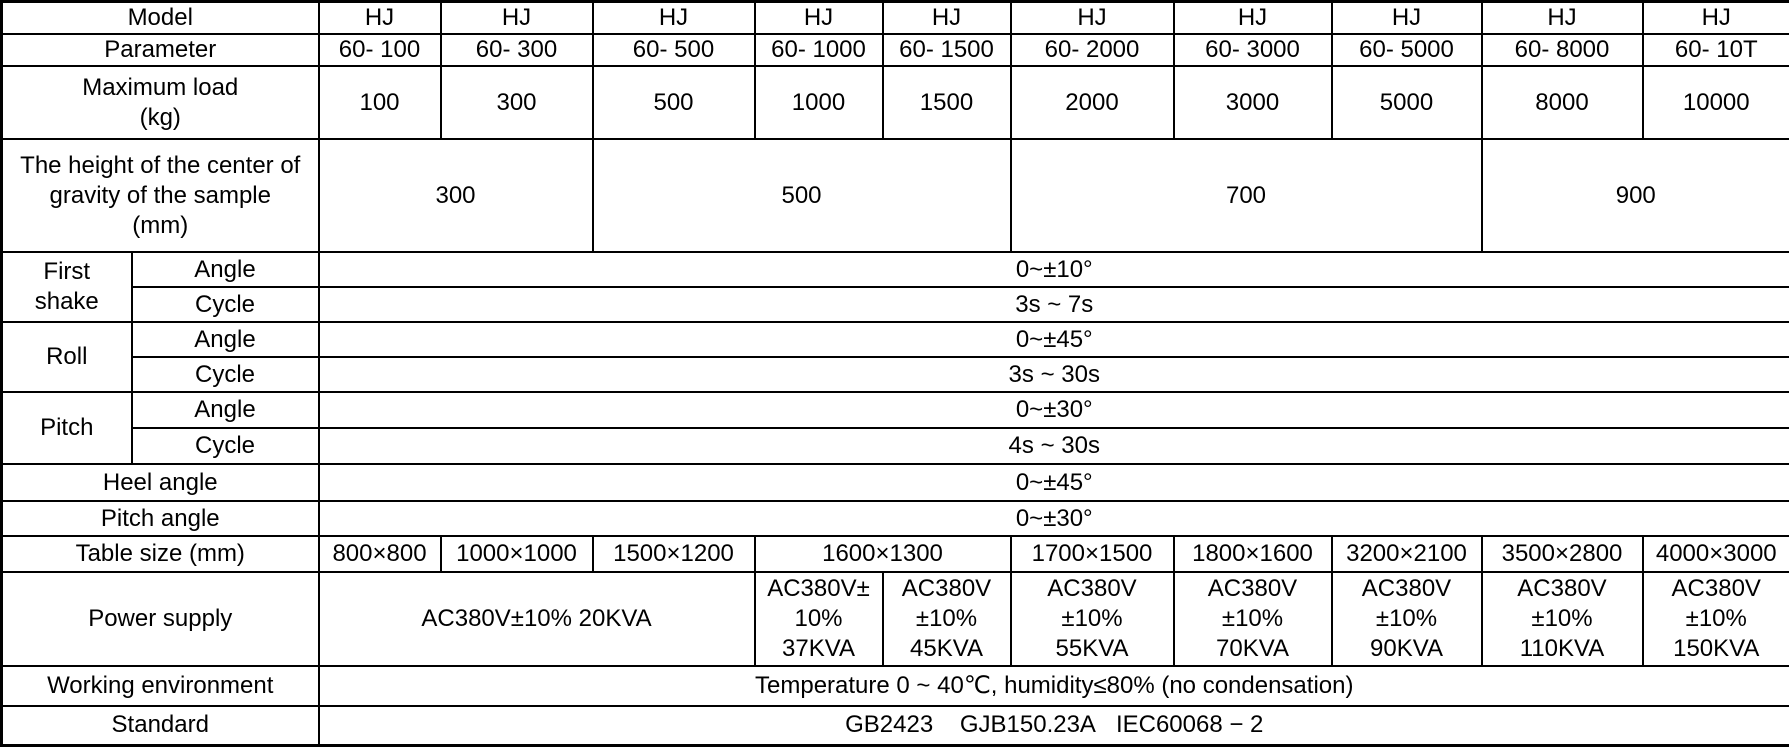 Image resolution: width=1789 pixels, height=747 pixels. What do you see at coordinates (160, 482) in the screenshot?
I see `heel-angle-label-cell: Heel angle` at bounding box center [160, 482].